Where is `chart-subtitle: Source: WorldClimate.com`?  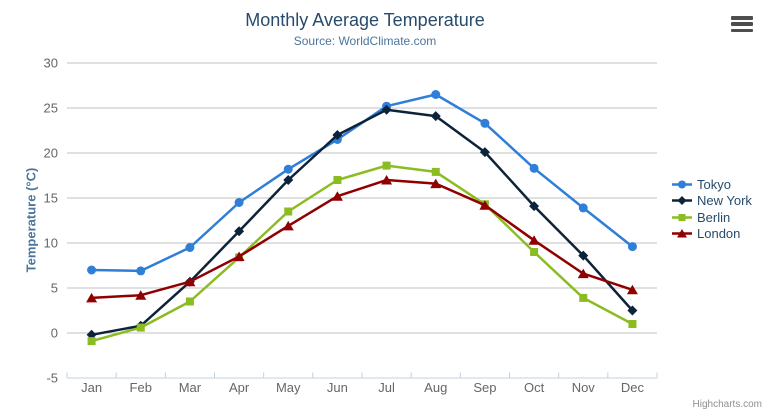 chart-subtitle: Source: WorldClimate.com is located at coordinates (365, 41).